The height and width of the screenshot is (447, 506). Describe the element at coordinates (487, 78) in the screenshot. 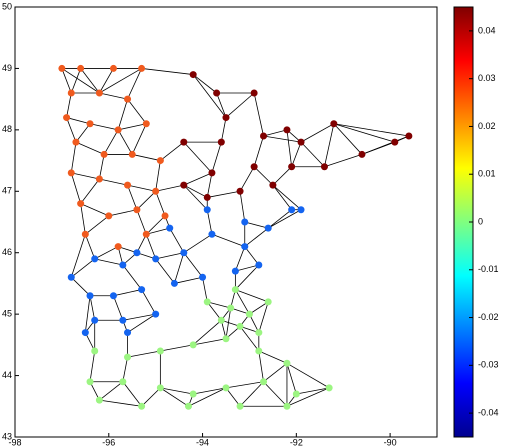

I see `colorbar-tick-label: 0.03` at that location.